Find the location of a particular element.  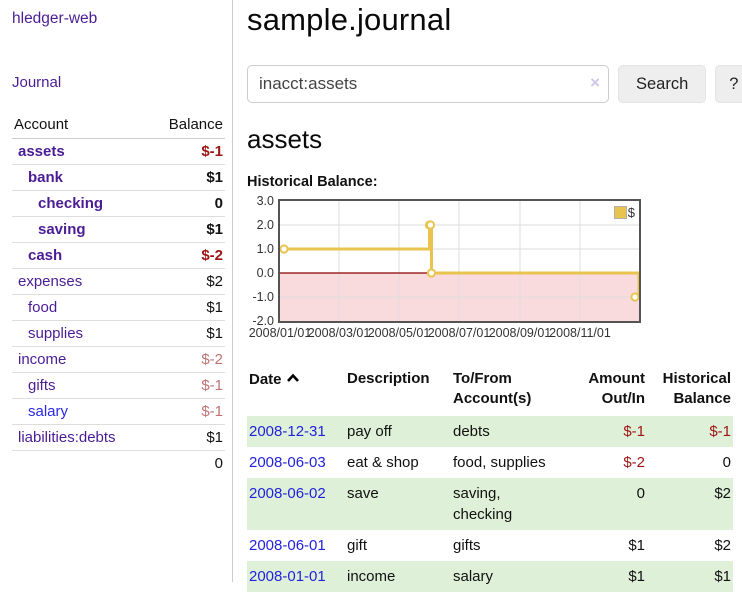

account-row-gifts: gifts $-1 is located at coordinates (118, 385).